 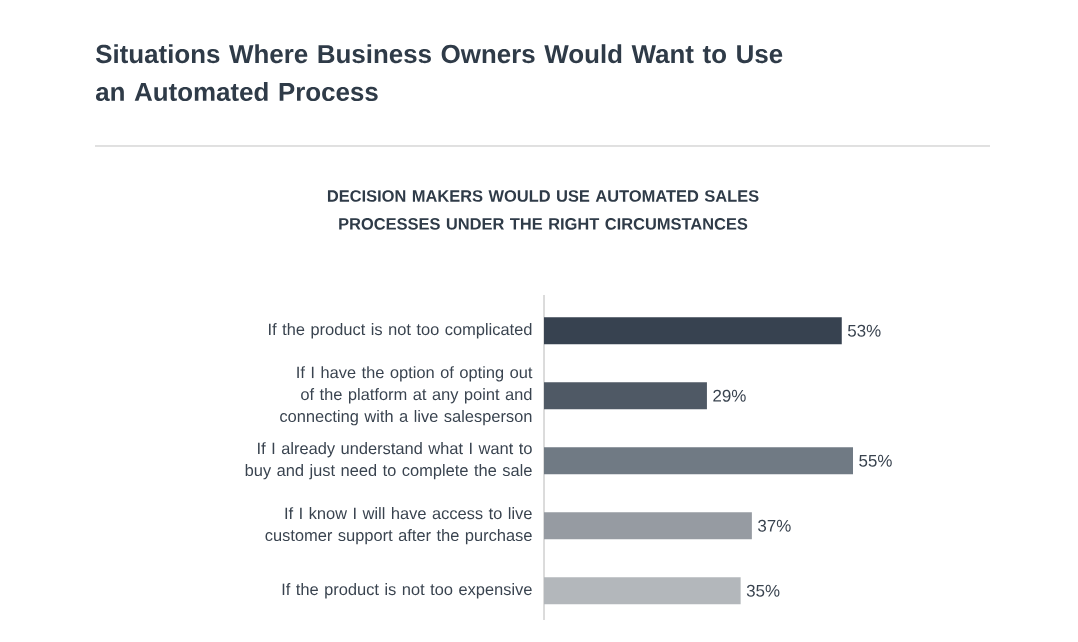 What do you see at coordinates (774, 525) in the screenshot?
I see `data-label: 37%` at bounding box center [774, 525].